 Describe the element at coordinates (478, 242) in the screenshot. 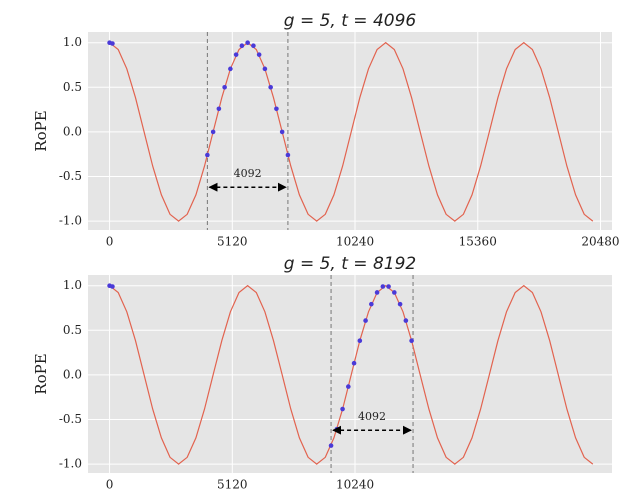

I see `x-tick-label: 15360` at that location.